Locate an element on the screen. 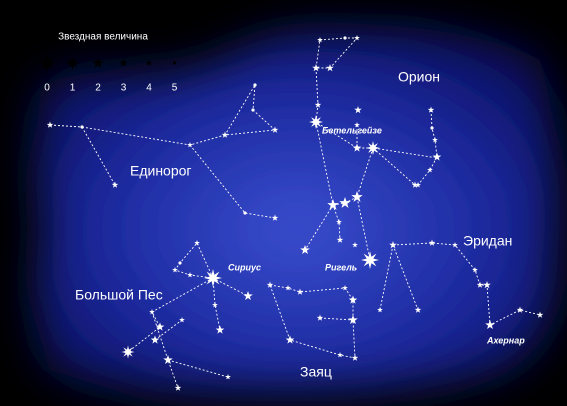 The width and height of the screenshot is (567, 406). label: Большой Пес is located at coordinates (119, 295).